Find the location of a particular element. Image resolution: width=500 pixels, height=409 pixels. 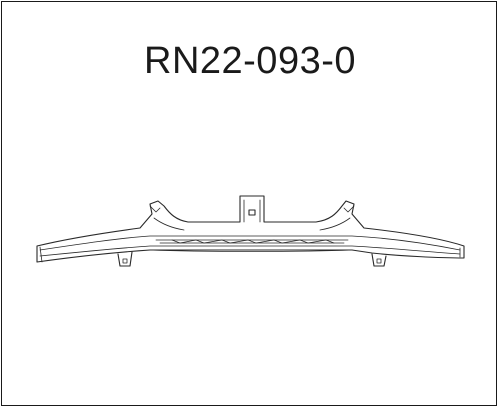

center-tab-hole is located at coordinates (252, 212).